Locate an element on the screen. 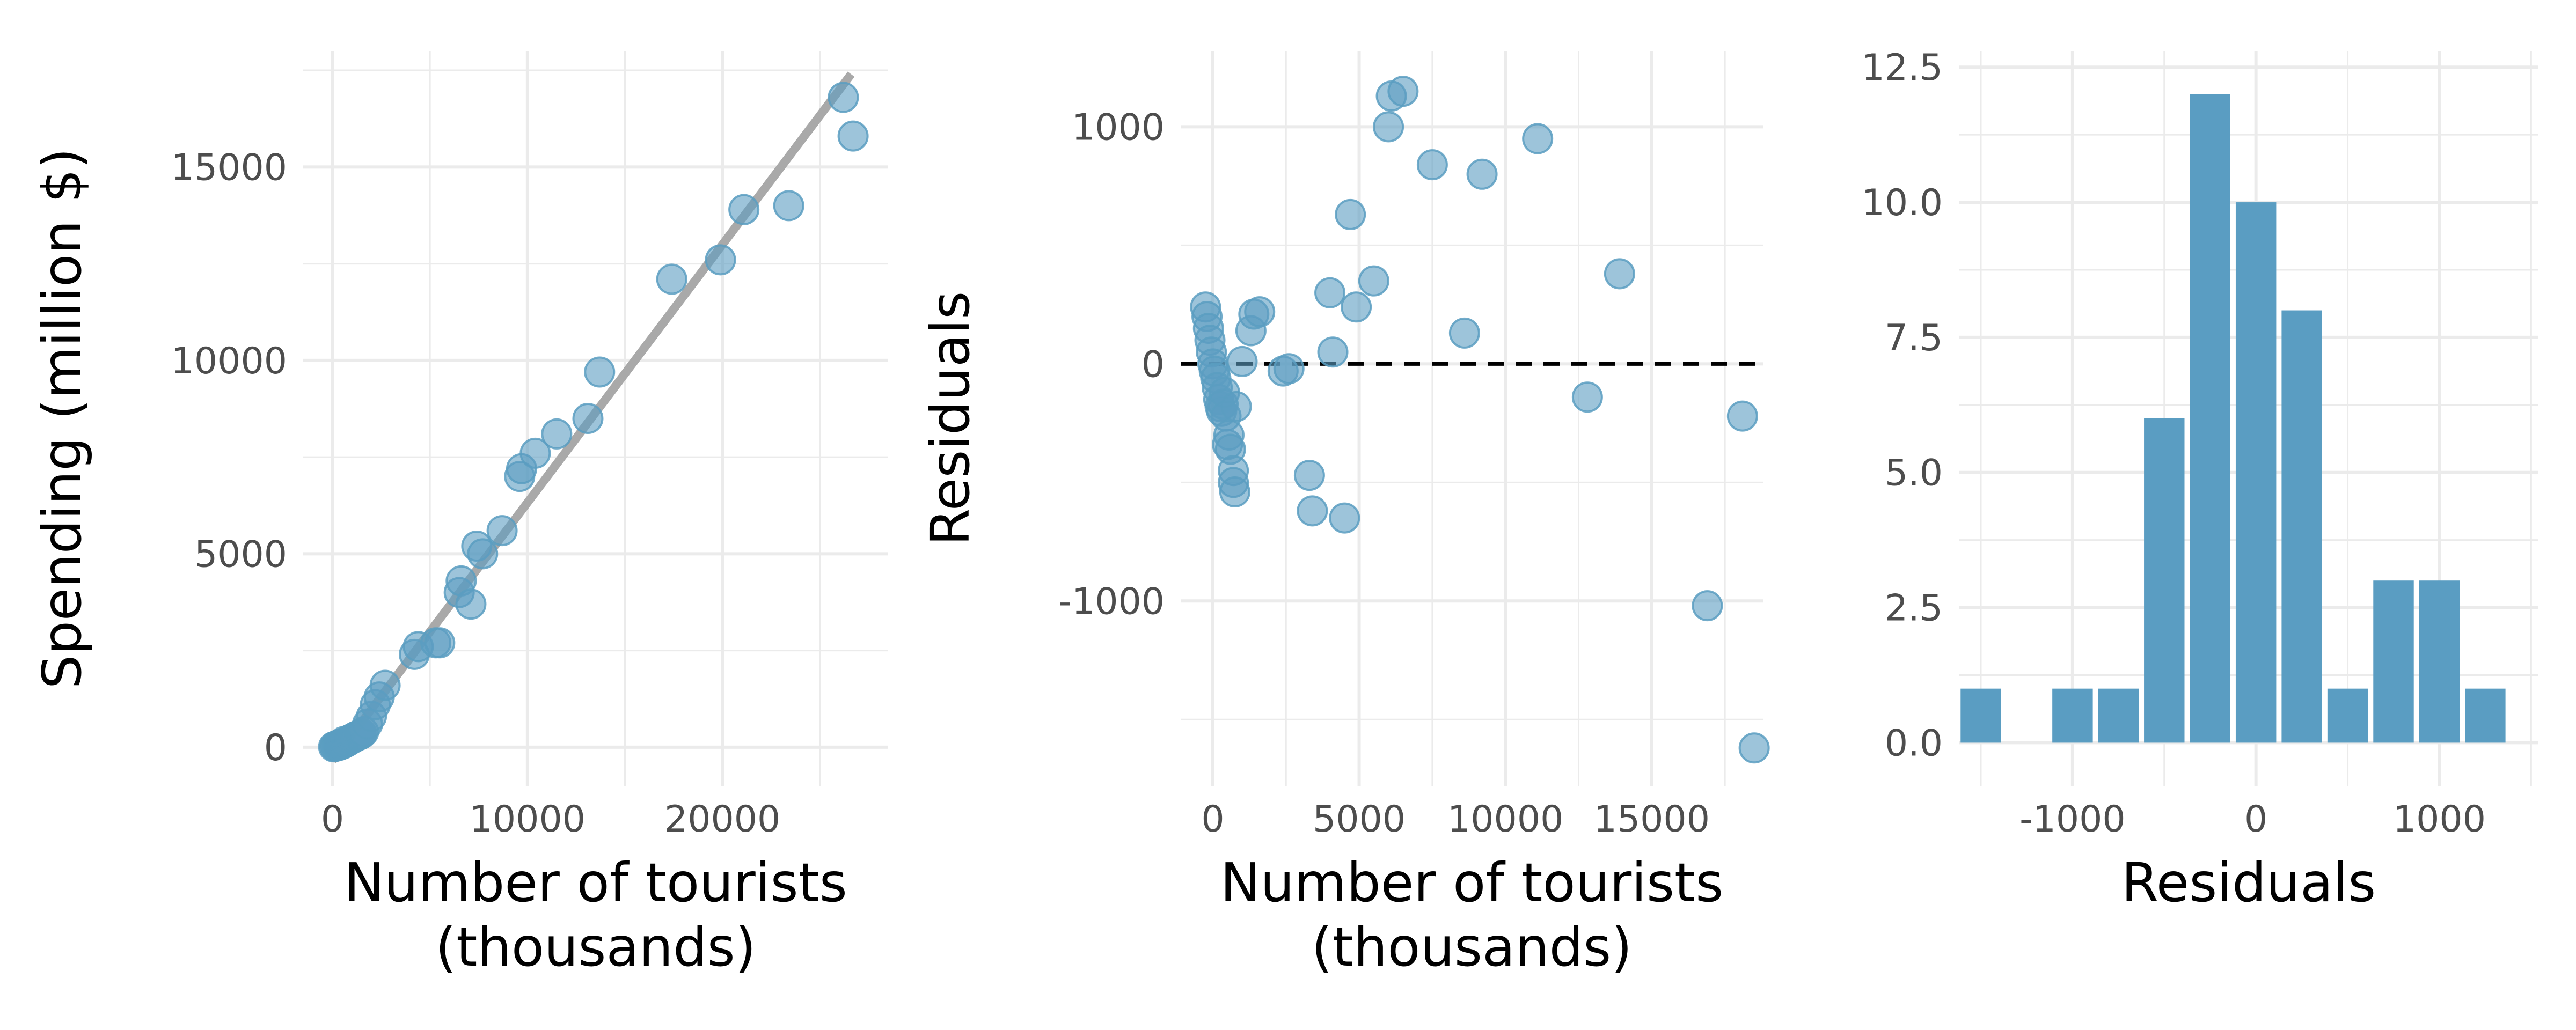 This screenshot has width=2576, height=1030. x-tick-label: 1000 is located at coordinates (2439, 820).